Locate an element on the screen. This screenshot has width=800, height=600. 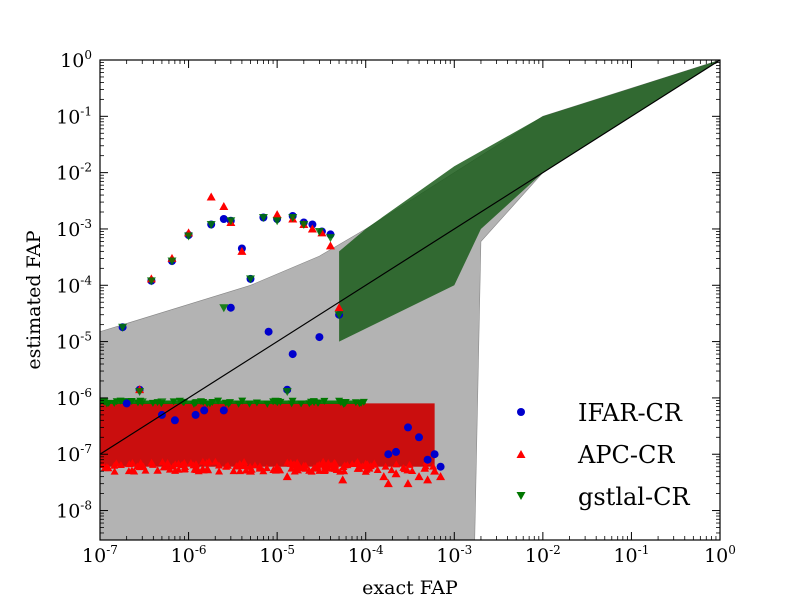
x-tick-label: 10⁻⁶ is located at coordinates (189, 555).